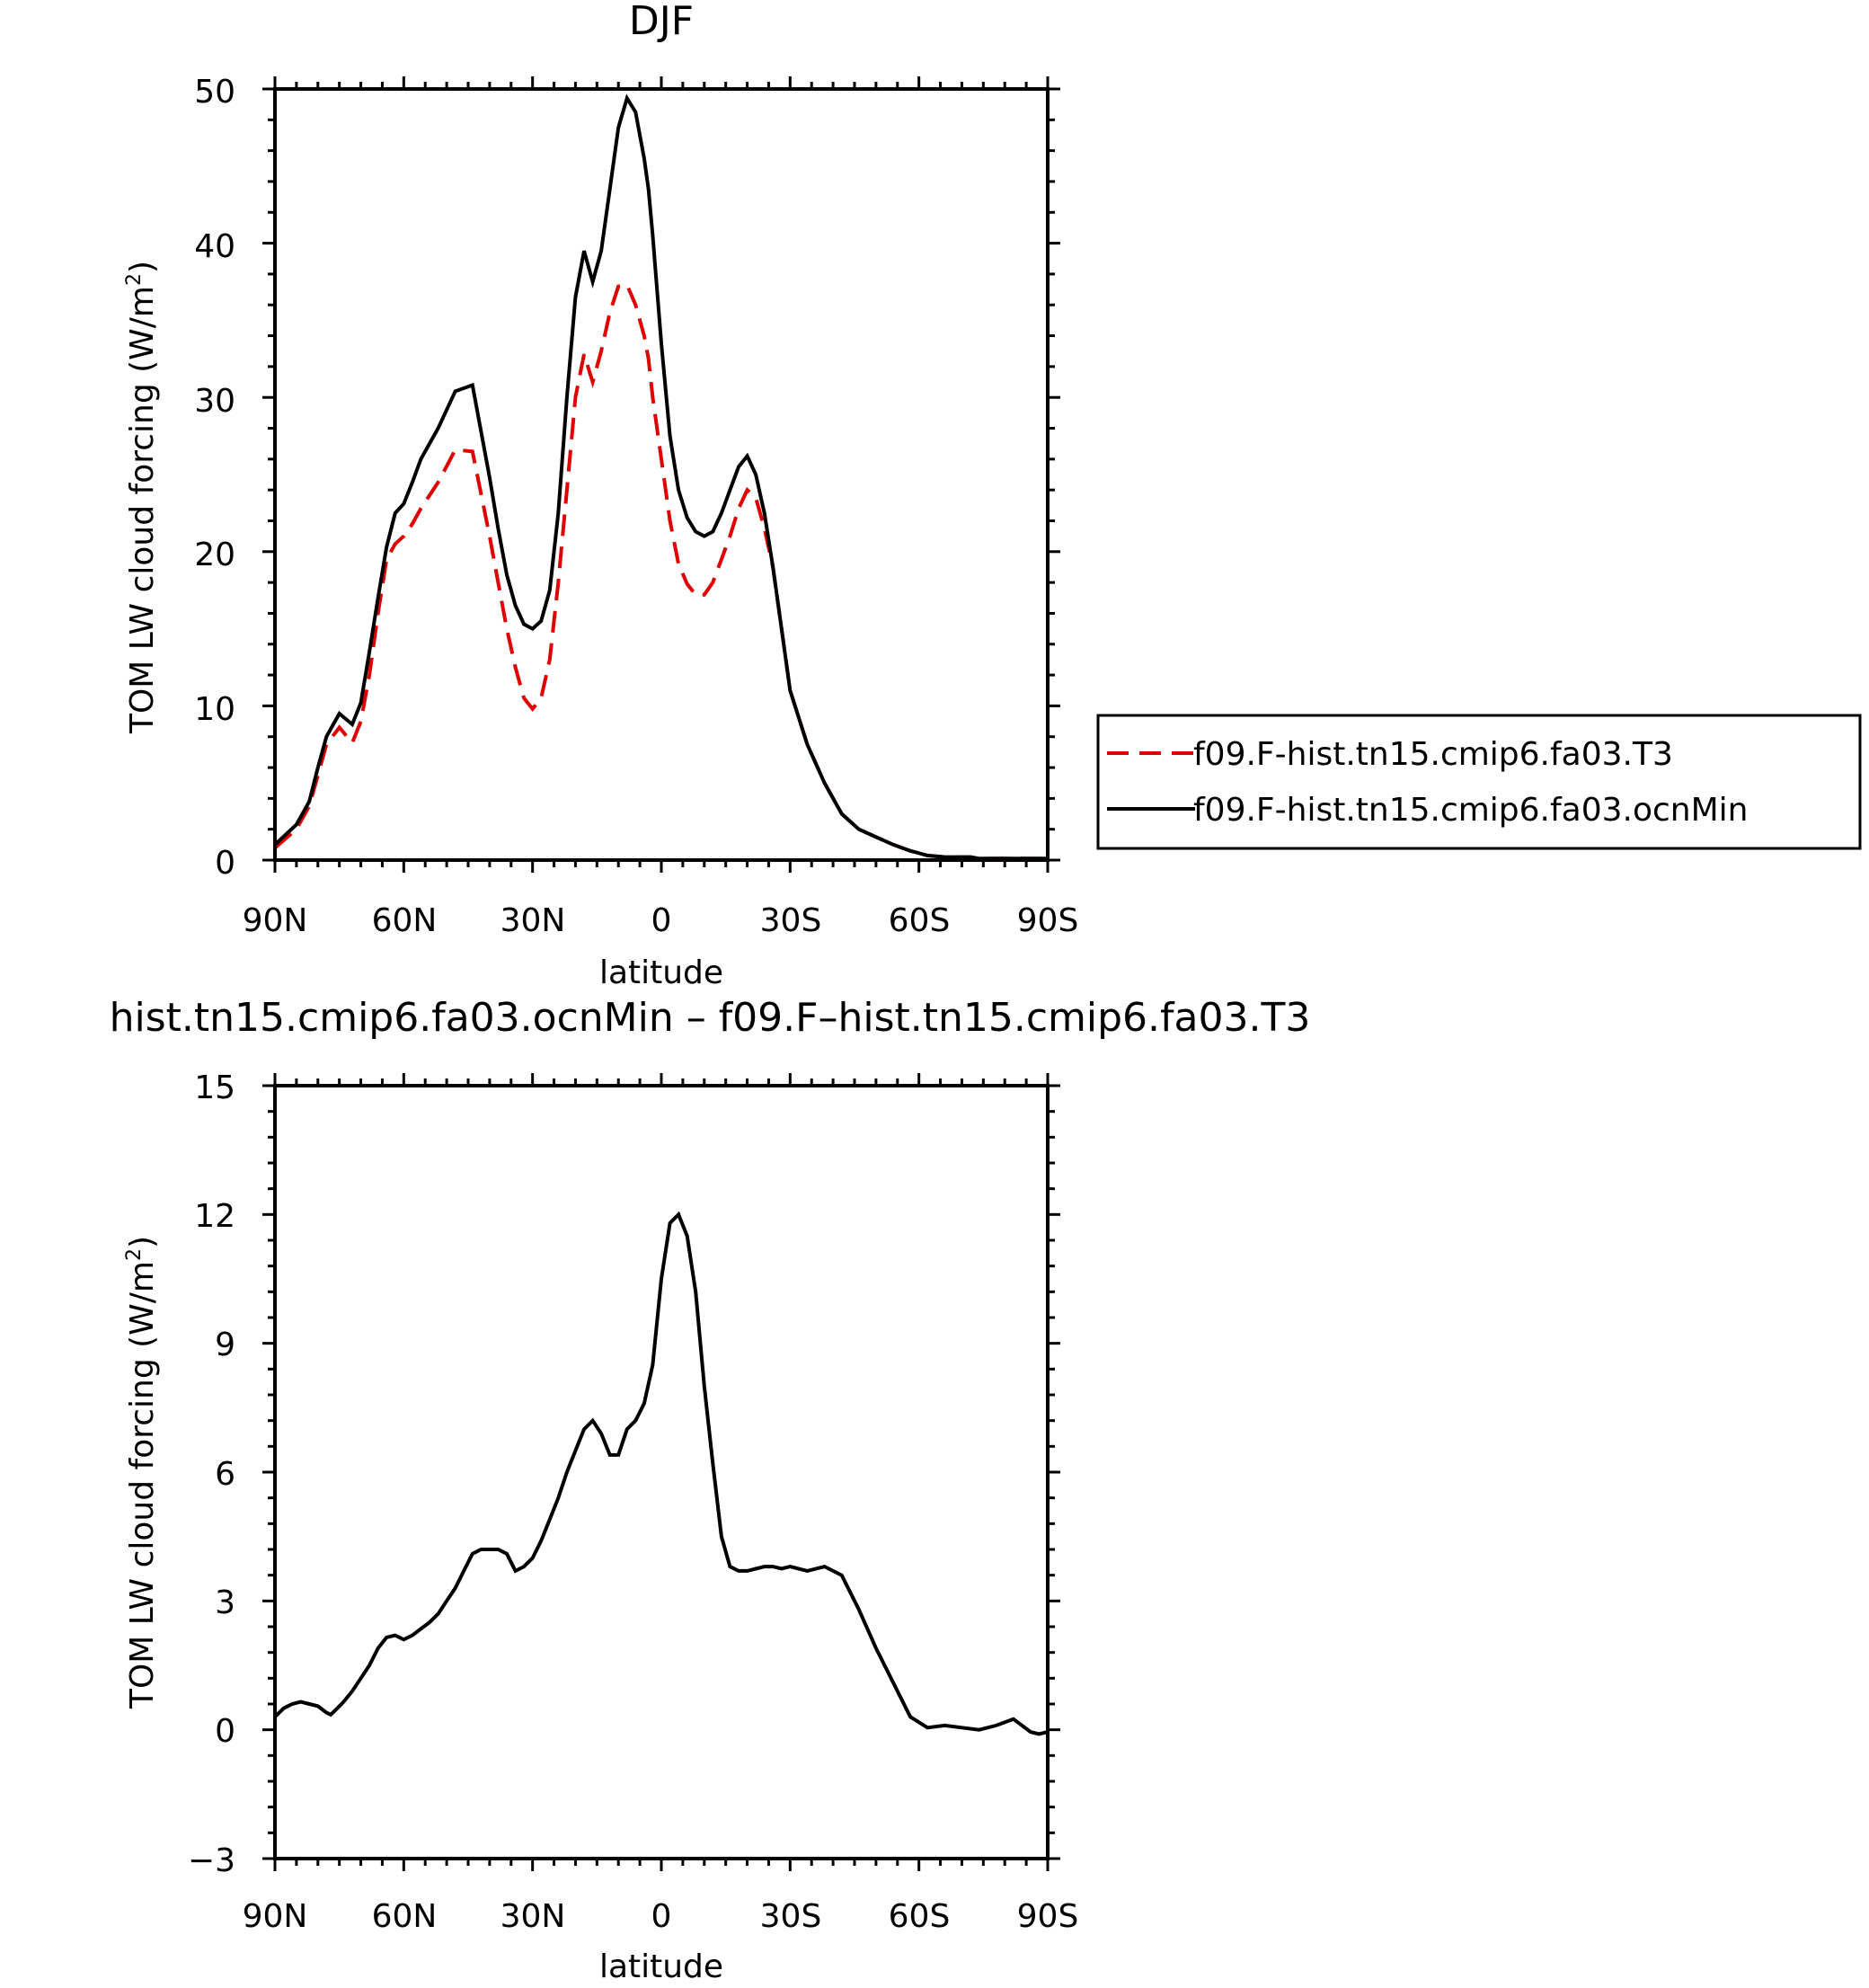 The width and height of the screenshot is (1869, 1988). What do you see at coordinates (215, 247) in the screenshot?
I see `y-tick-label: 40` at bounding box center [215, 247].